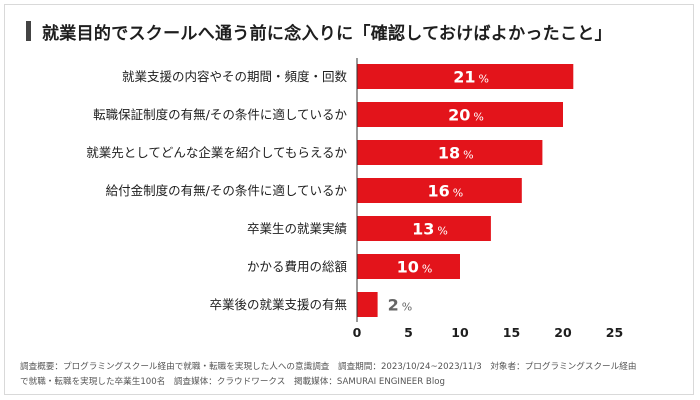 The image size is (700, 400). What do you see at coordinates (327, 34) in the screenshot?
I see `chart-title: 就業目的でスクールへ通う前に念入りに「確認しておけばよかったこと」` at bounding box center [327, 34].